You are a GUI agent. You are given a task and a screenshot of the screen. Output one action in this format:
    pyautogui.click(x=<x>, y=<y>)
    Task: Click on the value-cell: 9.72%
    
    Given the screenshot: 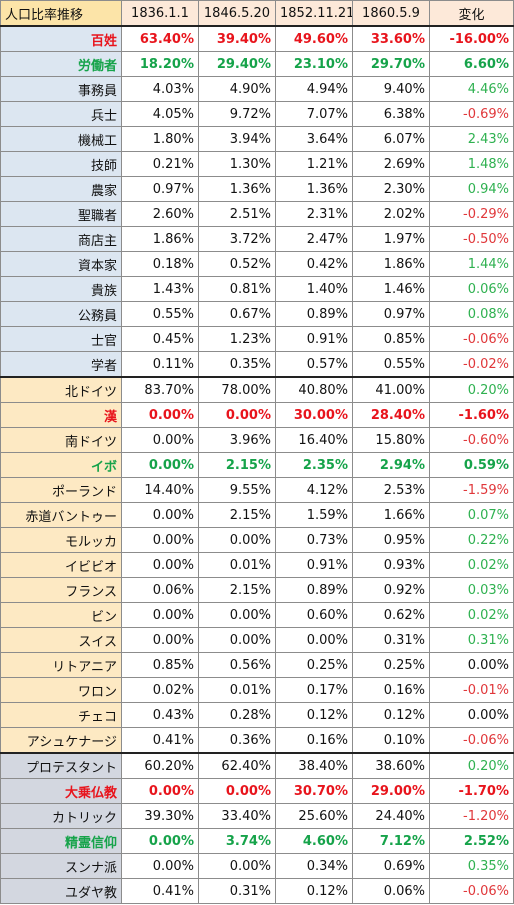 What is the action you would take?
    pyautogui.click(x=237, y=114)
    